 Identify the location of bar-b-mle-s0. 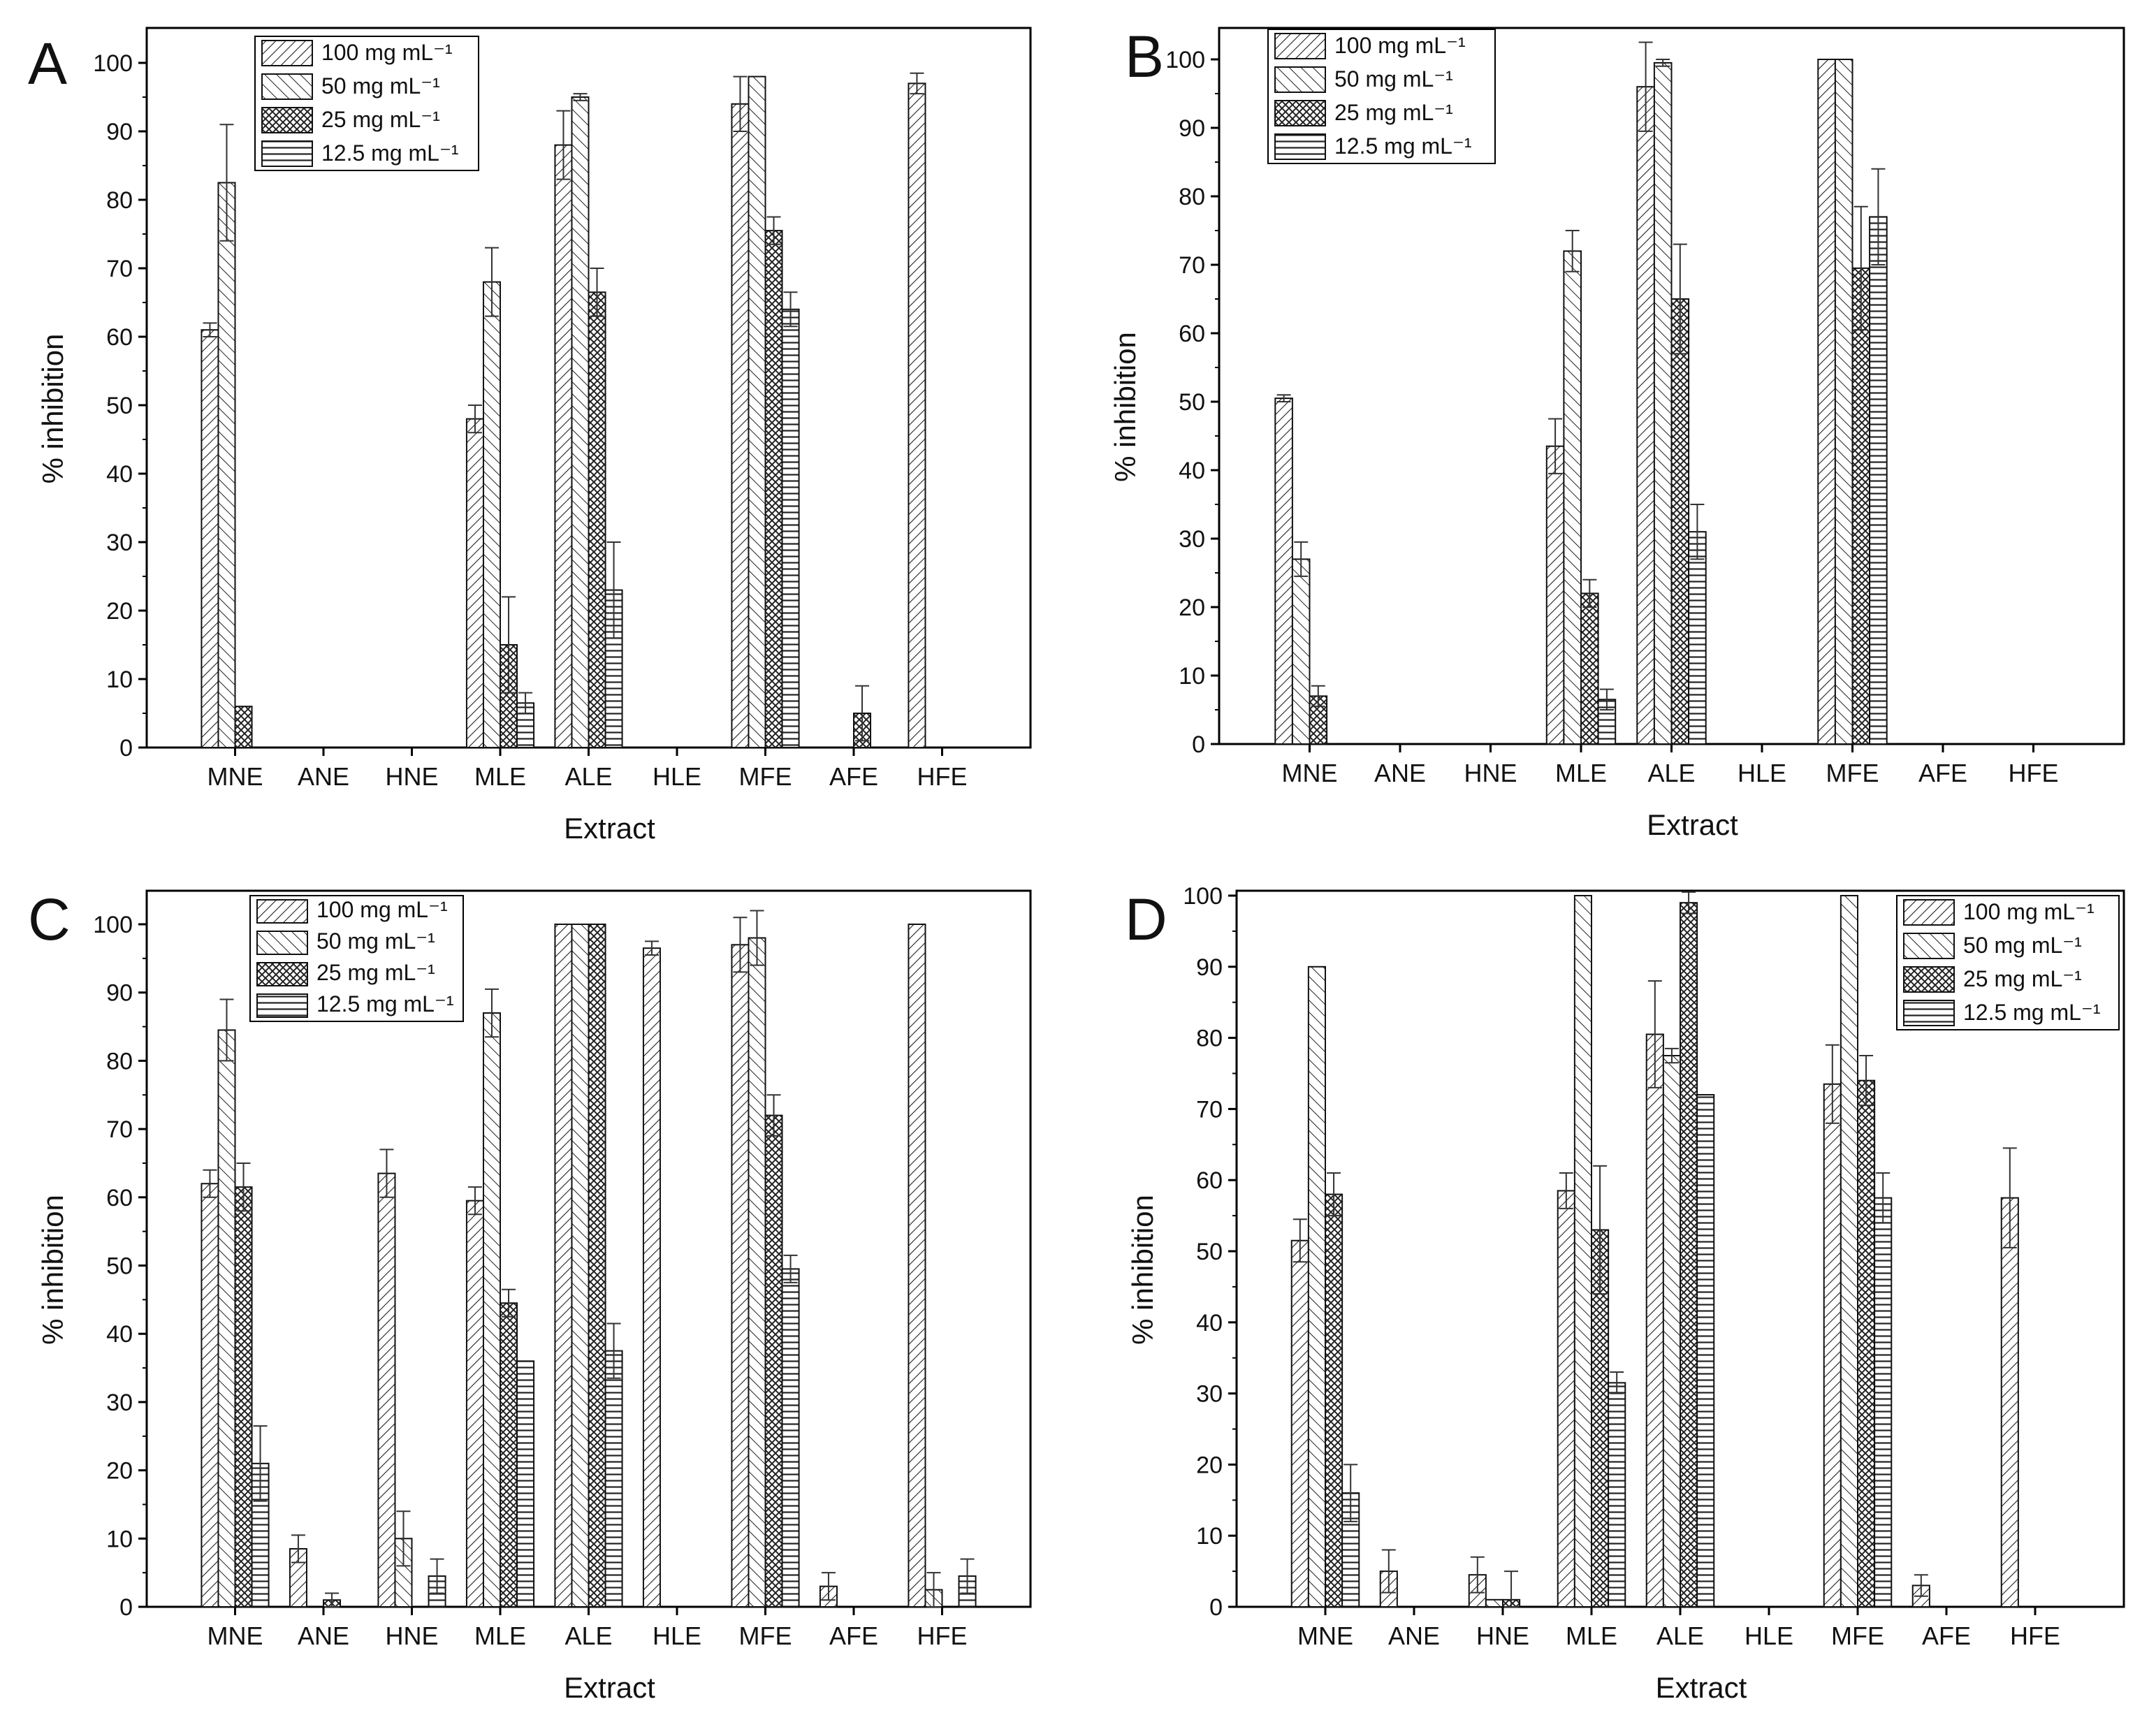
(1555, 595).